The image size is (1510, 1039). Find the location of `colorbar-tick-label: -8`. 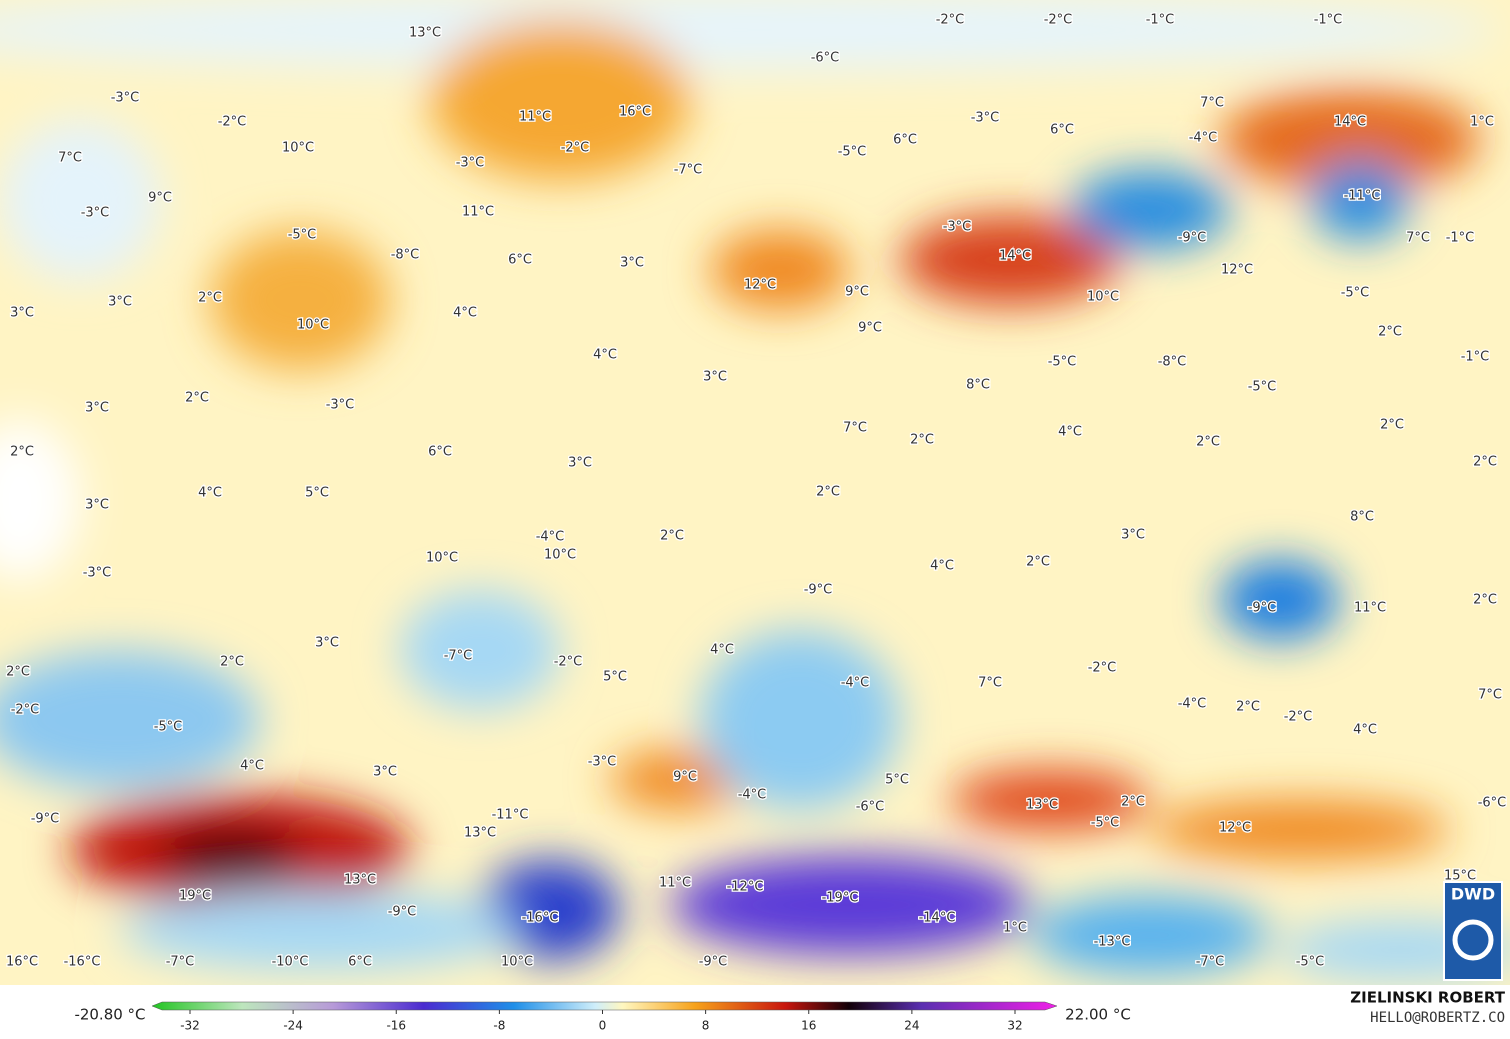

colorbar-tick-label: -8 is located at coordinates (499, 1026).